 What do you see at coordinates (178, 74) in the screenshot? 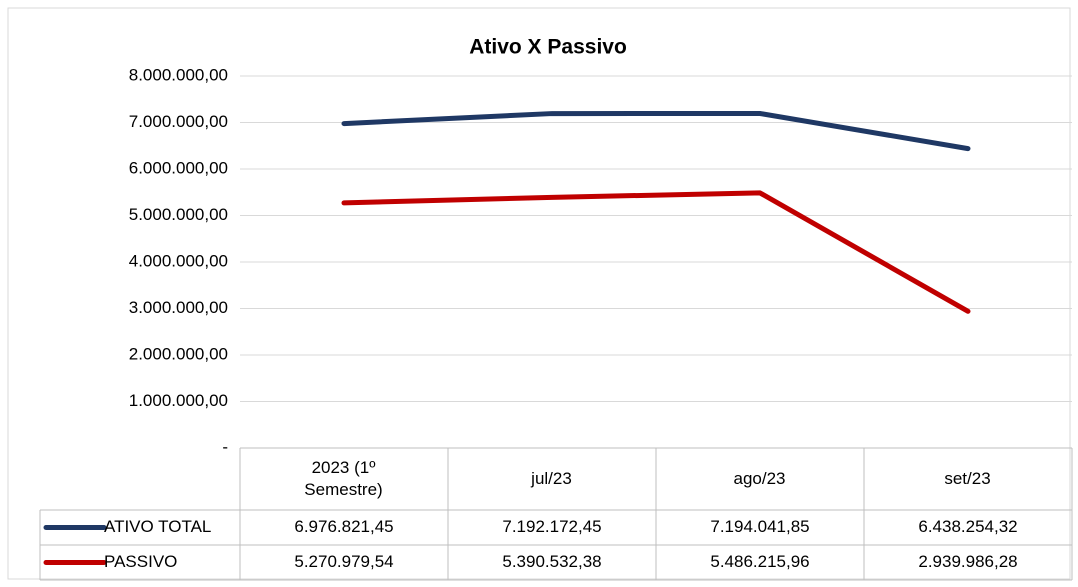
I see `y-tick-label: 8.000.000,00` at bounding box center [178, 74].